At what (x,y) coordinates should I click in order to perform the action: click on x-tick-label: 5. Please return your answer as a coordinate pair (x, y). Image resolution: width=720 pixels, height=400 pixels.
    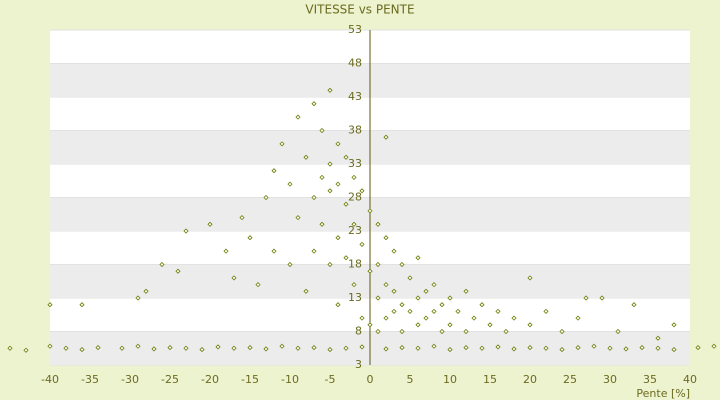
    Looking at the image, I should click on (410, 379).